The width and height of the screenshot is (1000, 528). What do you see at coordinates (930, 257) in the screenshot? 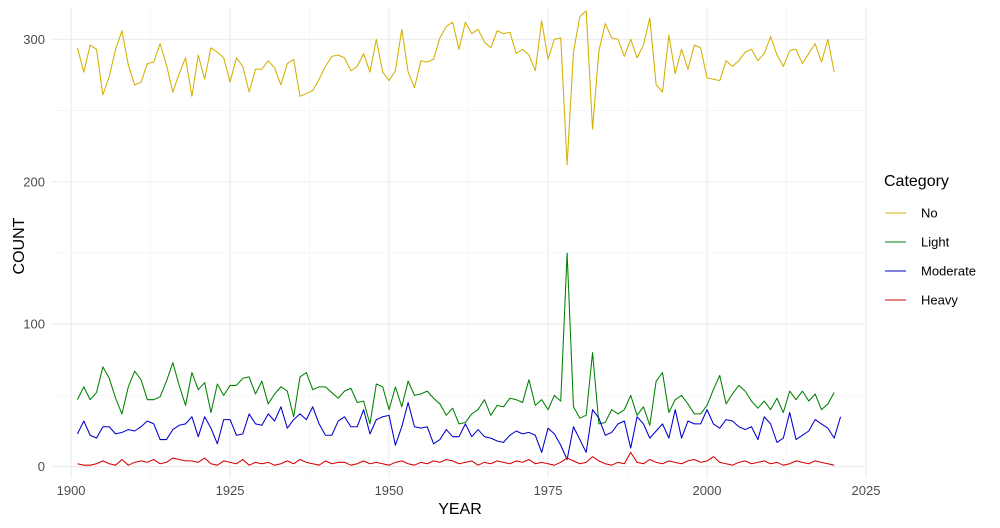
I see `legend-items: No Light Moderate Heavy` at bounding box center [930, 257].